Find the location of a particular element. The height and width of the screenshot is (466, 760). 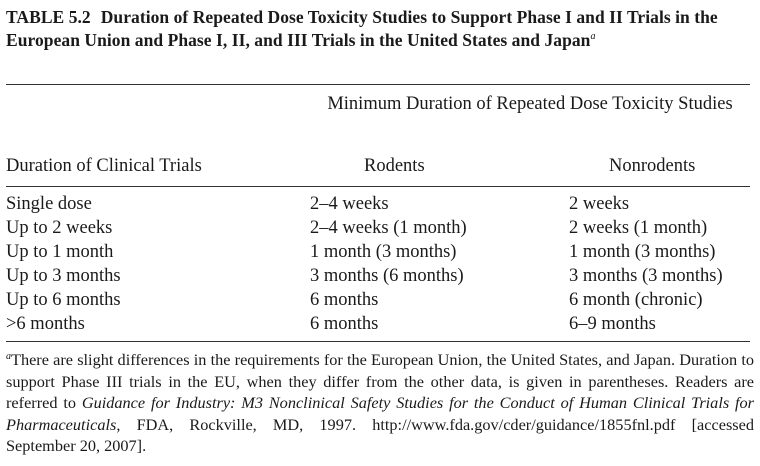

header-rule is located at coordinates (378, 186).